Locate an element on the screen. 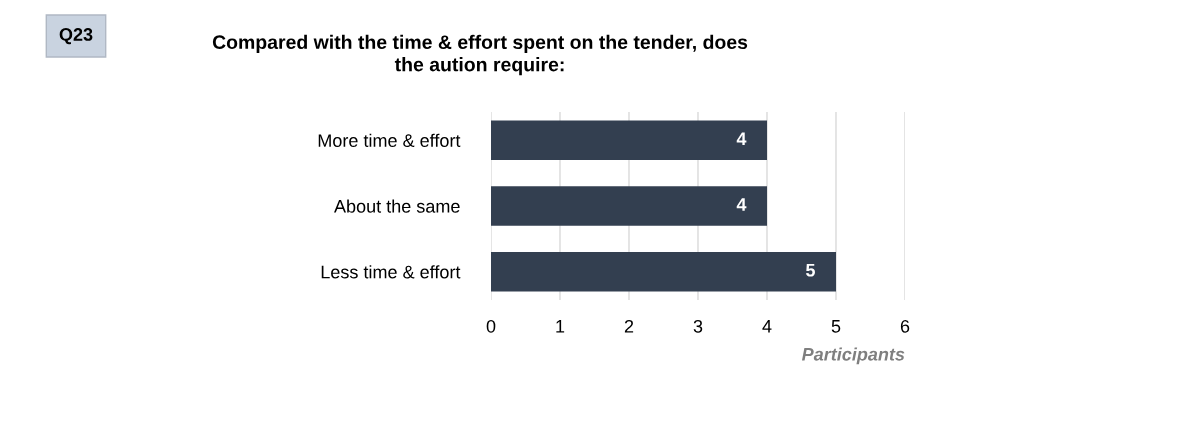 This screenshot has width=1187, height=428. x-axis-title: Participants is located at coordinates (853, 356).